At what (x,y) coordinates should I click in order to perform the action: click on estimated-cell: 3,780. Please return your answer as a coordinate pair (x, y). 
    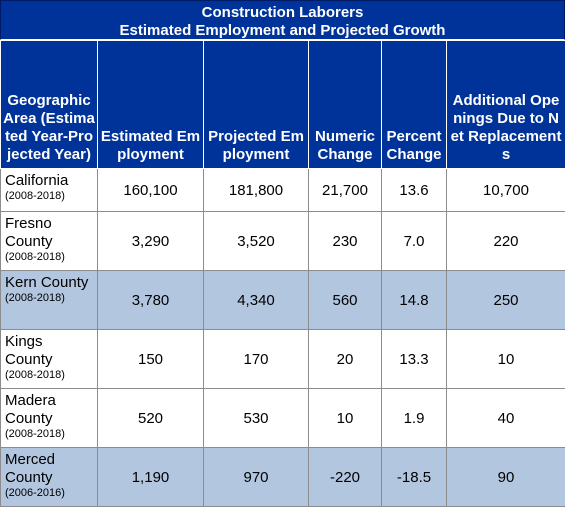
    Looking at the image, I should click on (150, 300).